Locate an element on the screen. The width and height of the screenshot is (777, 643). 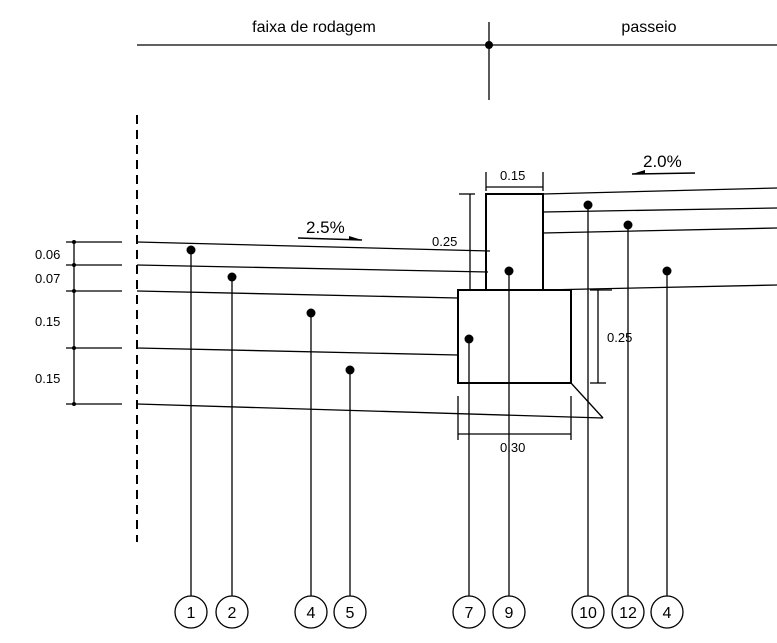
road-slope-annotation: 2.5% is located at coordinates (330, 229).